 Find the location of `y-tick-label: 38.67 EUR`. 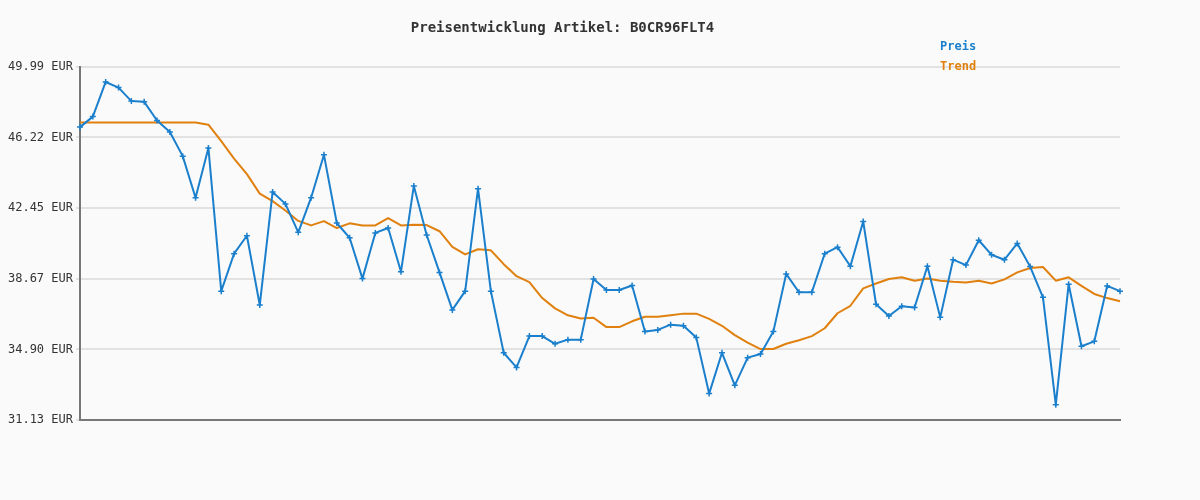

y-tick-label: 38.67 EUR is located at coordinates (40, 277).